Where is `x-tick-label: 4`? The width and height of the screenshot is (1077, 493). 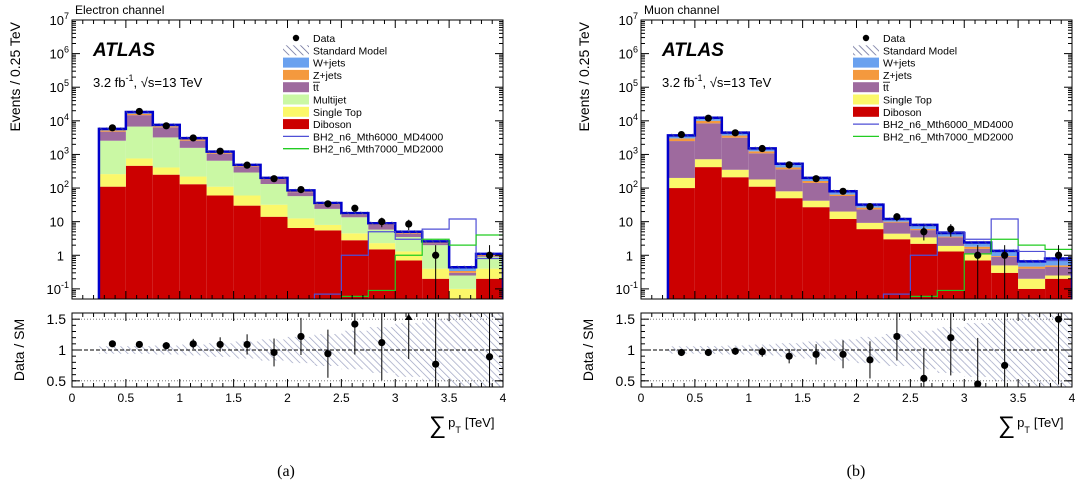 x-tick-label: 4 is located at coordinates (503, 398).